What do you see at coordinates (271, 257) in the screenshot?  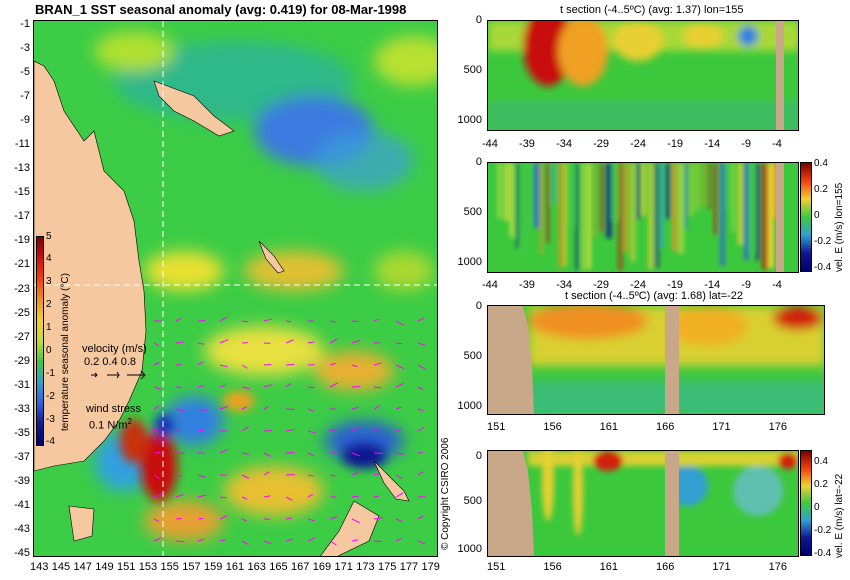 I see `new-caledonia-land` at bounding box center [271, 257].